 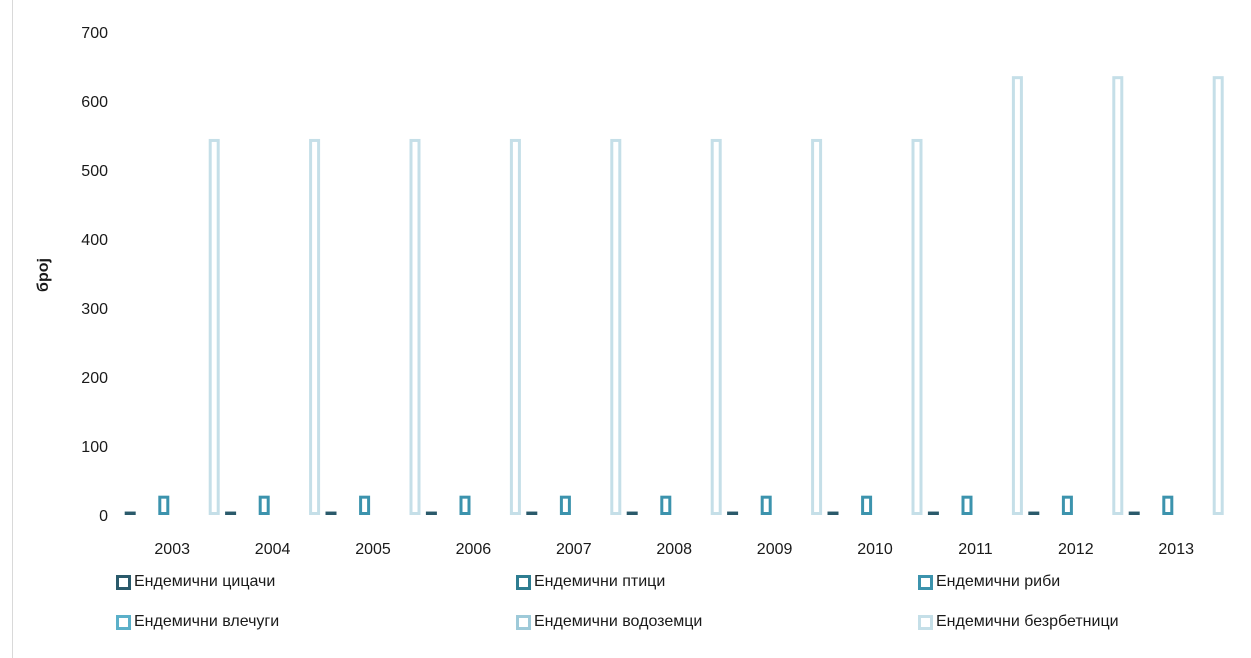 I want to click on bar-Ендемични-риби-2012, so click(x=1067, y=505).